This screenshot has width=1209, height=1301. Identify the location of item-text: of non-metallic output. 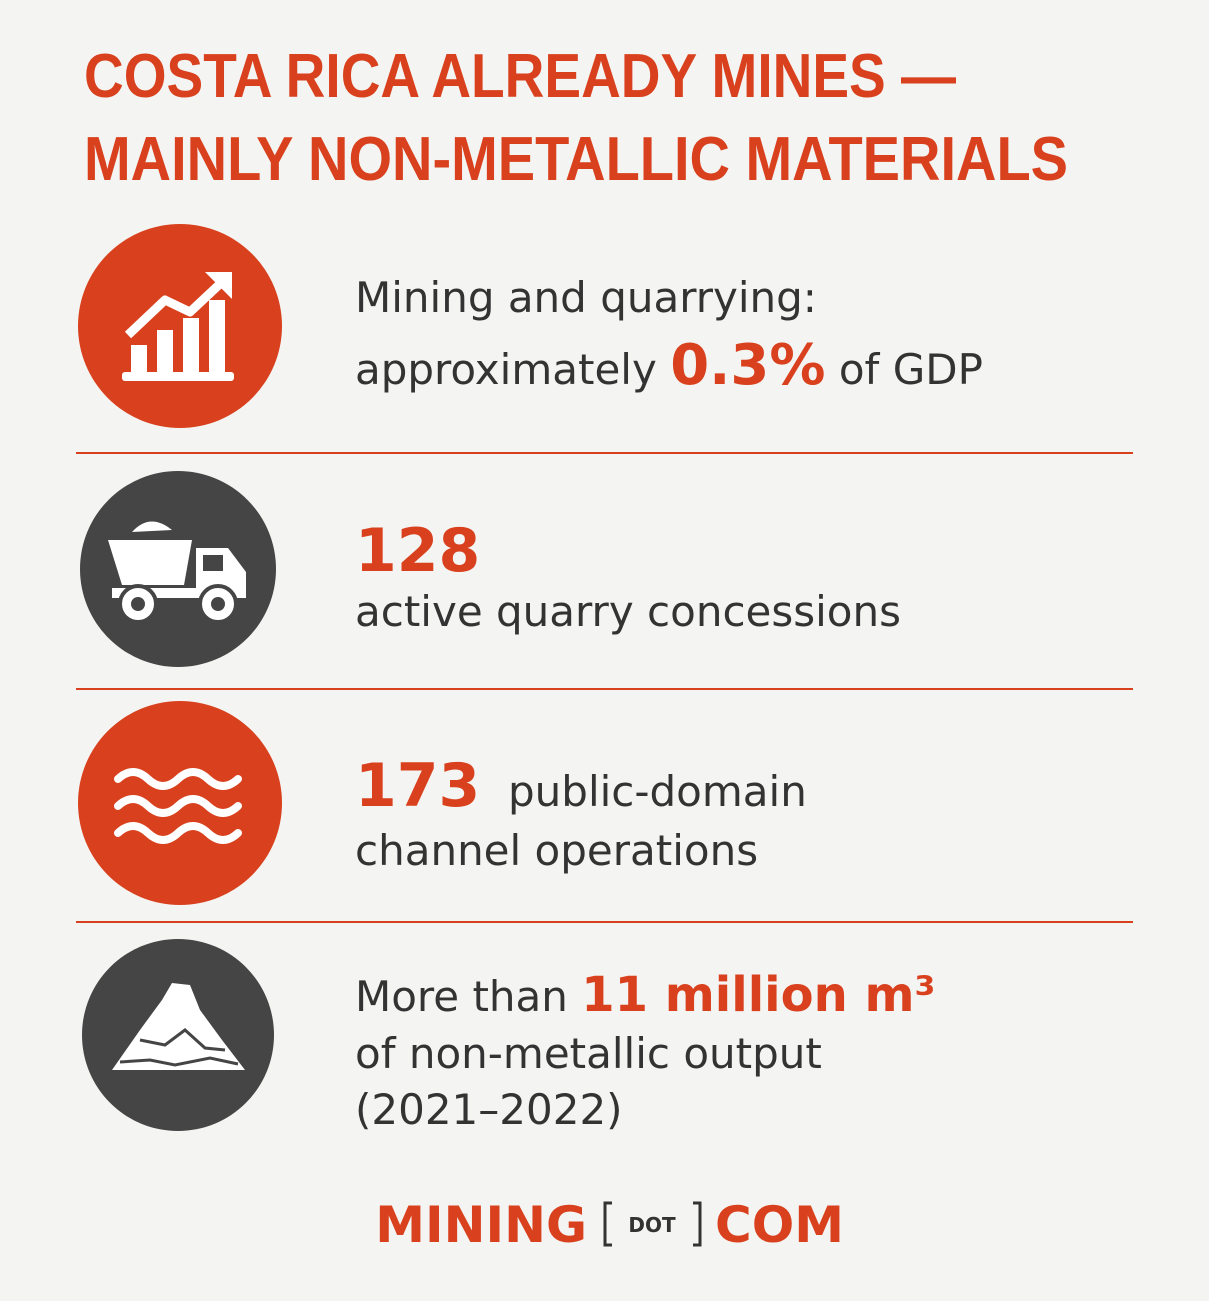
(588, 1053).